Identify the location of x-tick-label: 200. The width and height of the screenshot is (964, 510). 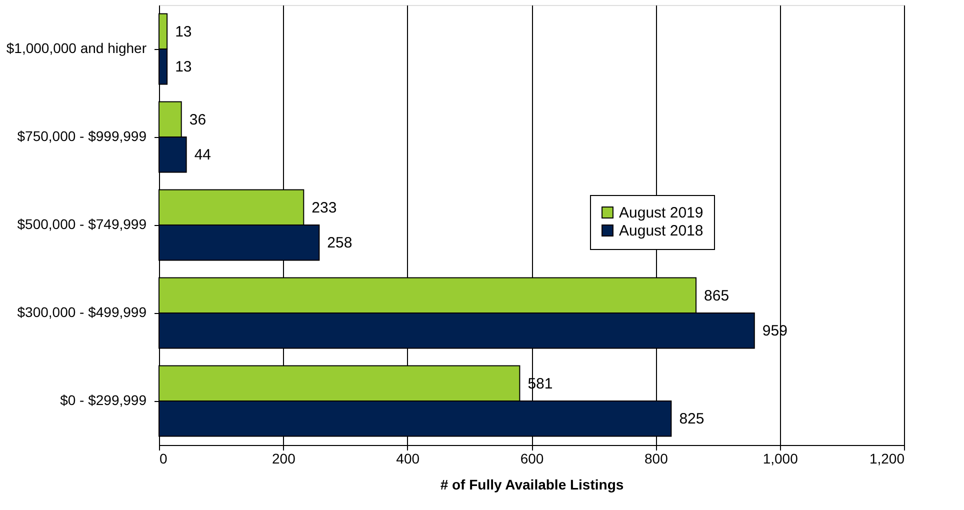
(284, 458).